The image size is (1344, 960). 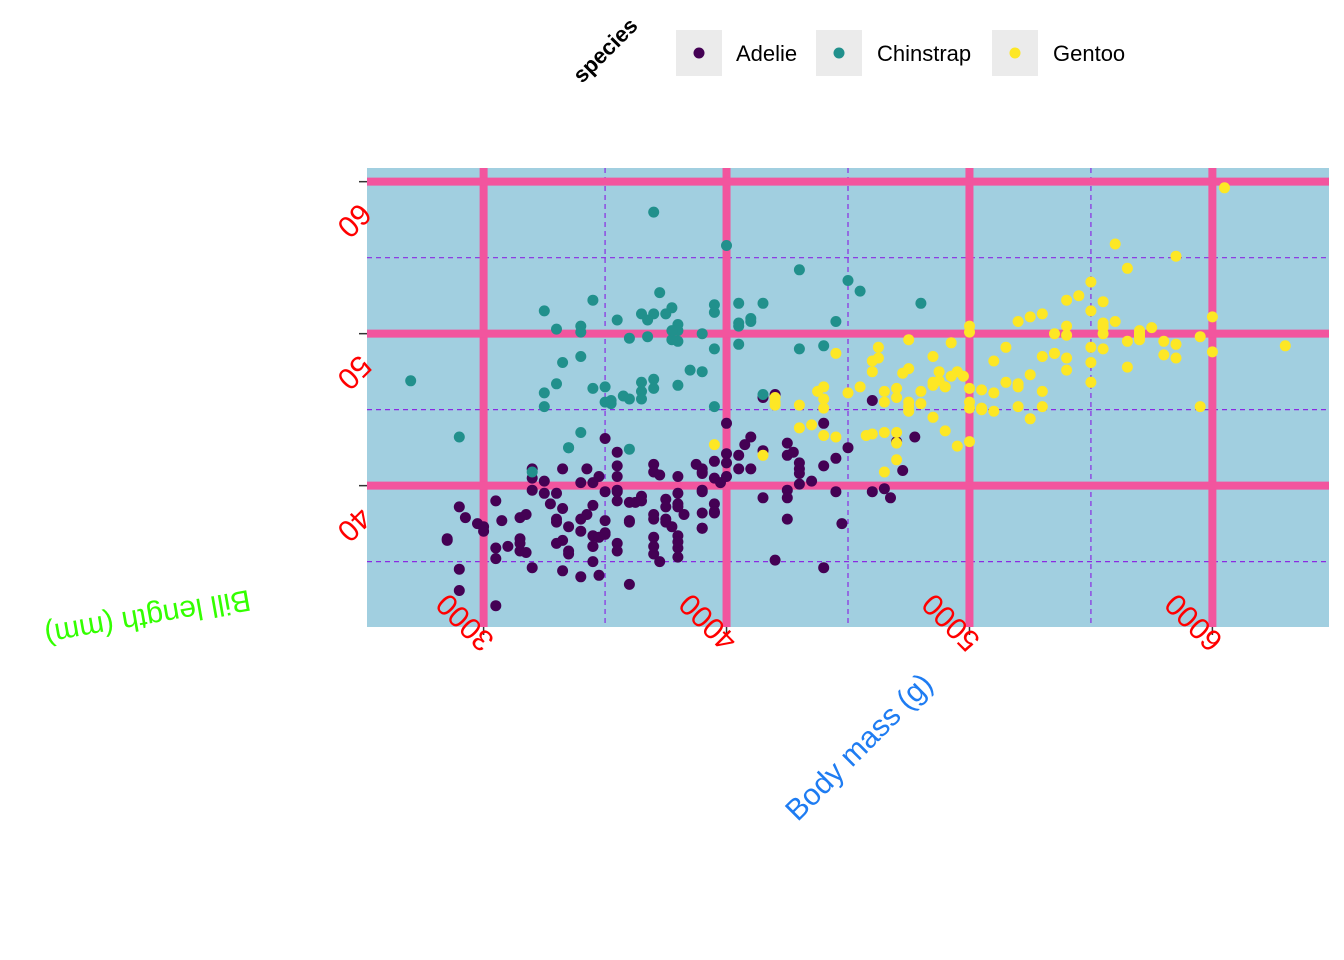 I want to click on legend-label-gentoo: Gentoo, so click(x=1089, y=53).